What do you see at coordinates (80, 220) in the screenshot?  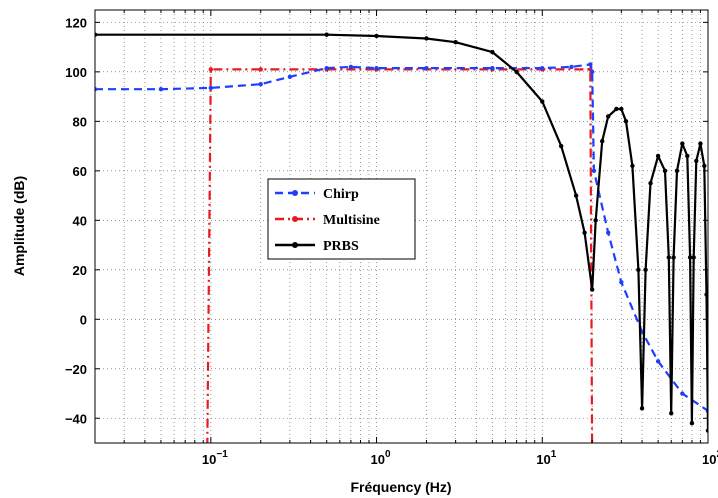 I see `y-tick-label: 40` at bounding box center [80, 220].